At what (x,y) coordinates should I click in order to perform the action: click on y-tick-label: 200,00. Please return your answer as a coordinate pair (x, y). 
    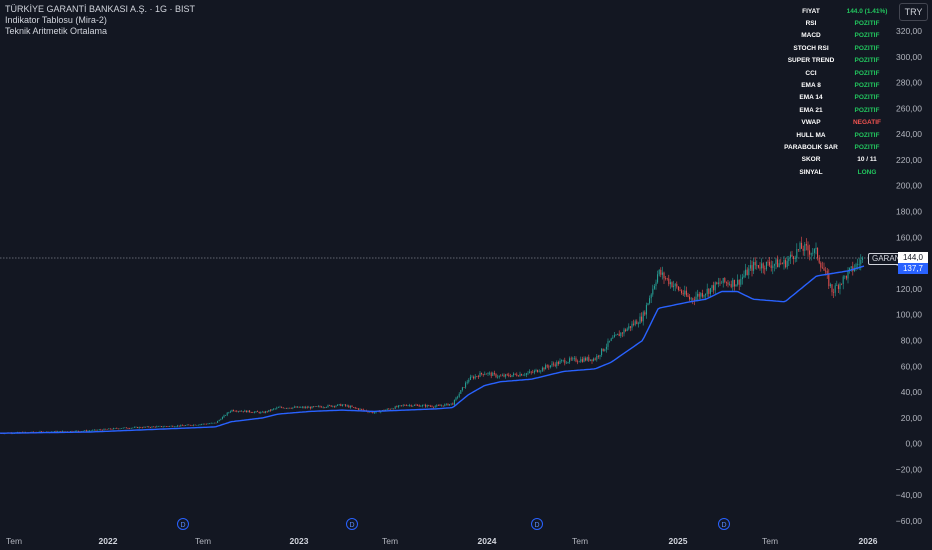
    Looking at the image, I should click on (909, 186).